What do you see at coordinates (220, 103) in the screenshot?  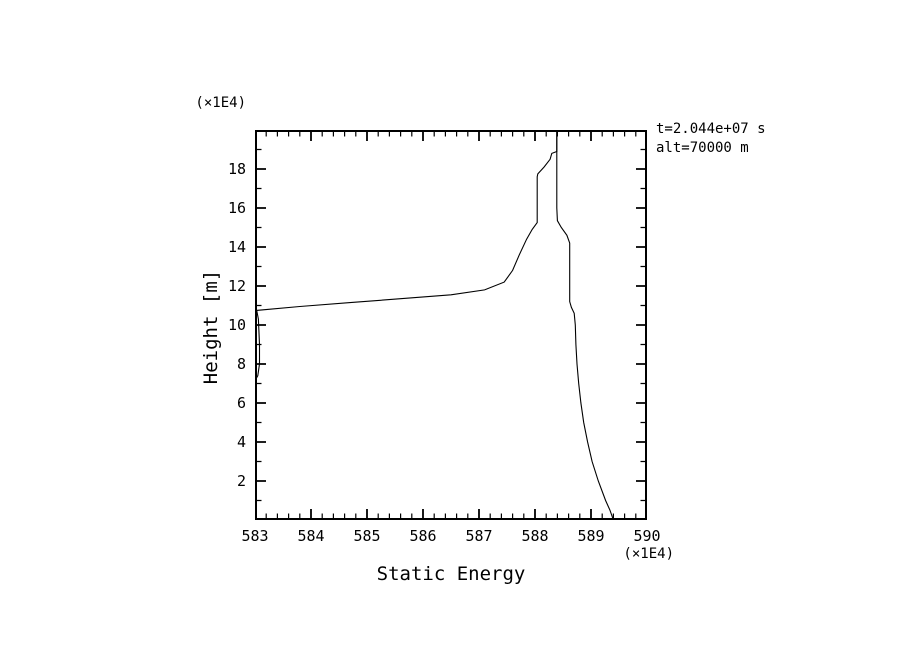 I see `y-axis-unit-multiplier-label: (×1E4)` at bounding box center [220, 103].